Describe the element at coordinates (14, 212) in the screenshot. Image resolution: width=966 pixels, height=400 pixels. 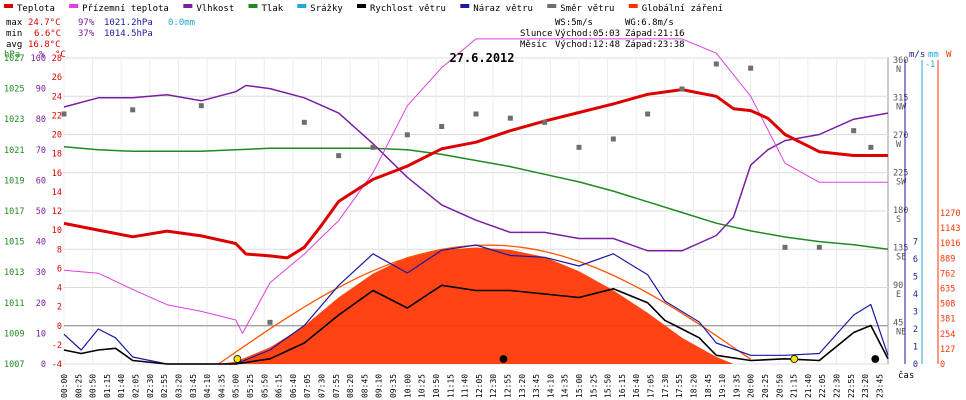
I see `pressure-tick-label: 1017` at that location.